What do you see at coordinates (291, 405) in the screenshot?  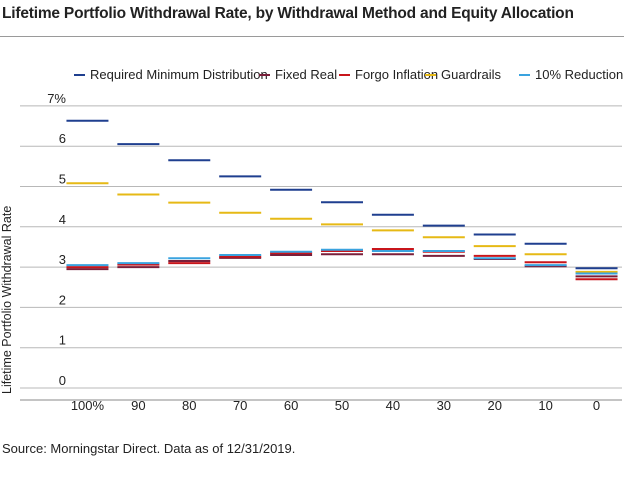 I see `x-tick-label: 60` at bounding box center [291, 405].